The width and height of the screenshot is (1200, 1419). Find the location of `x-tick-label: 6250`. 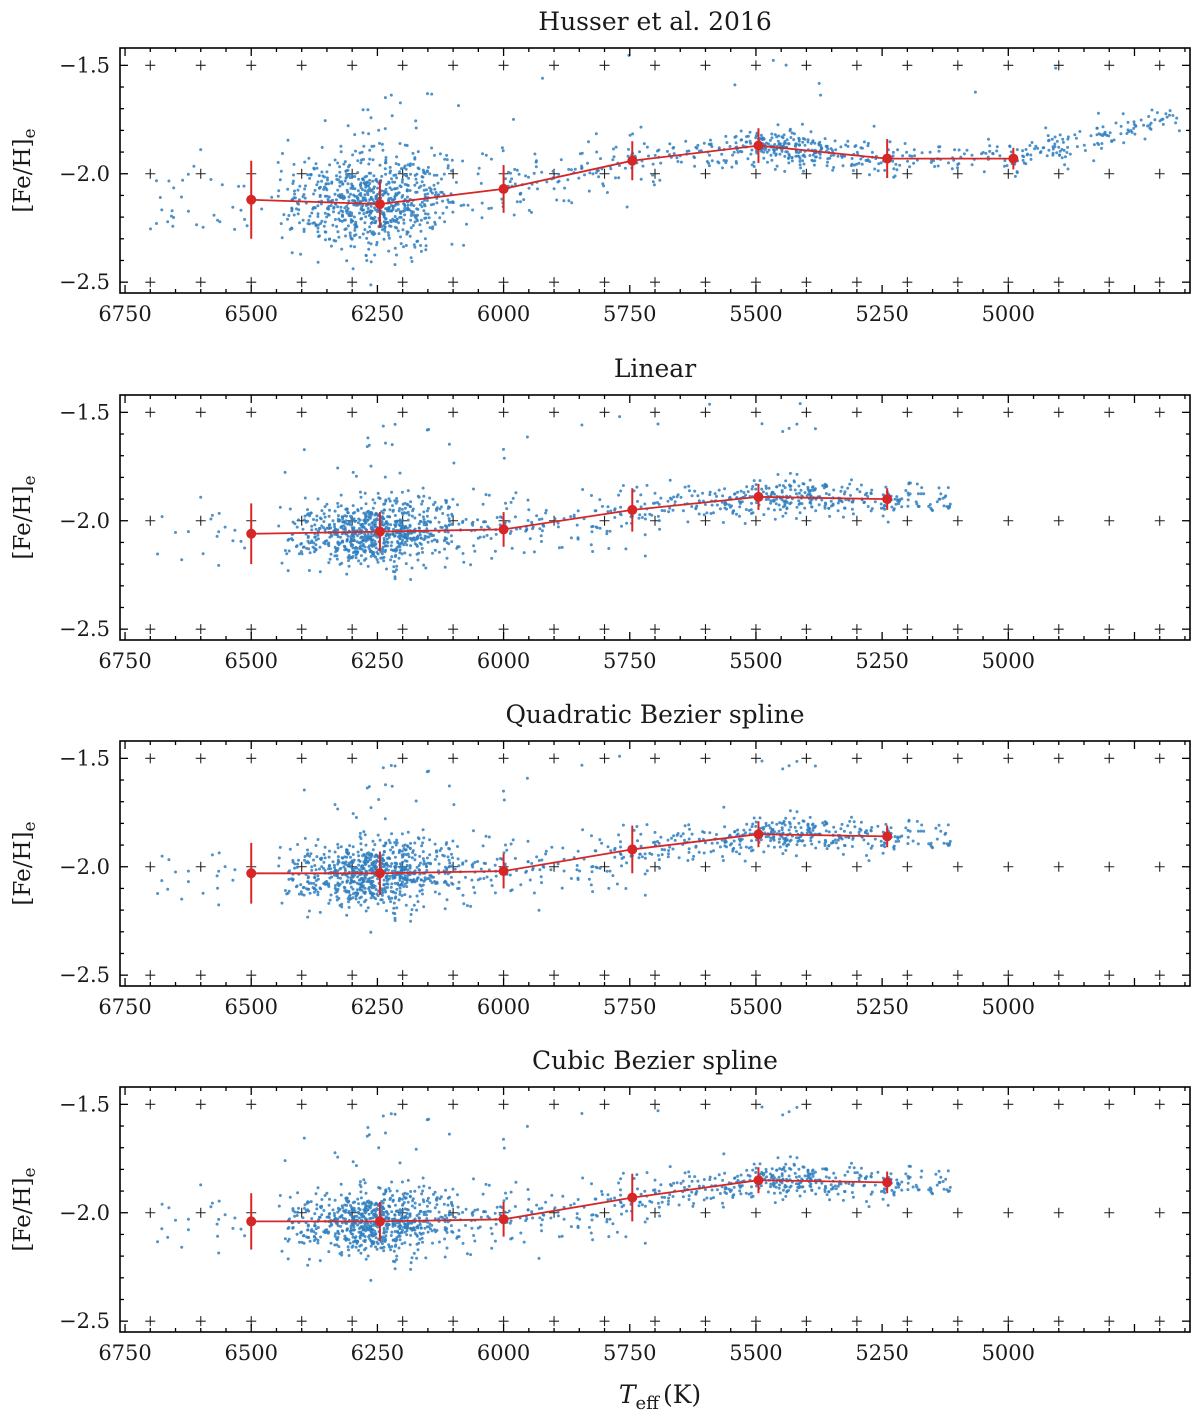

x-tick-label: 6250 is located at coordinates (377, 661).